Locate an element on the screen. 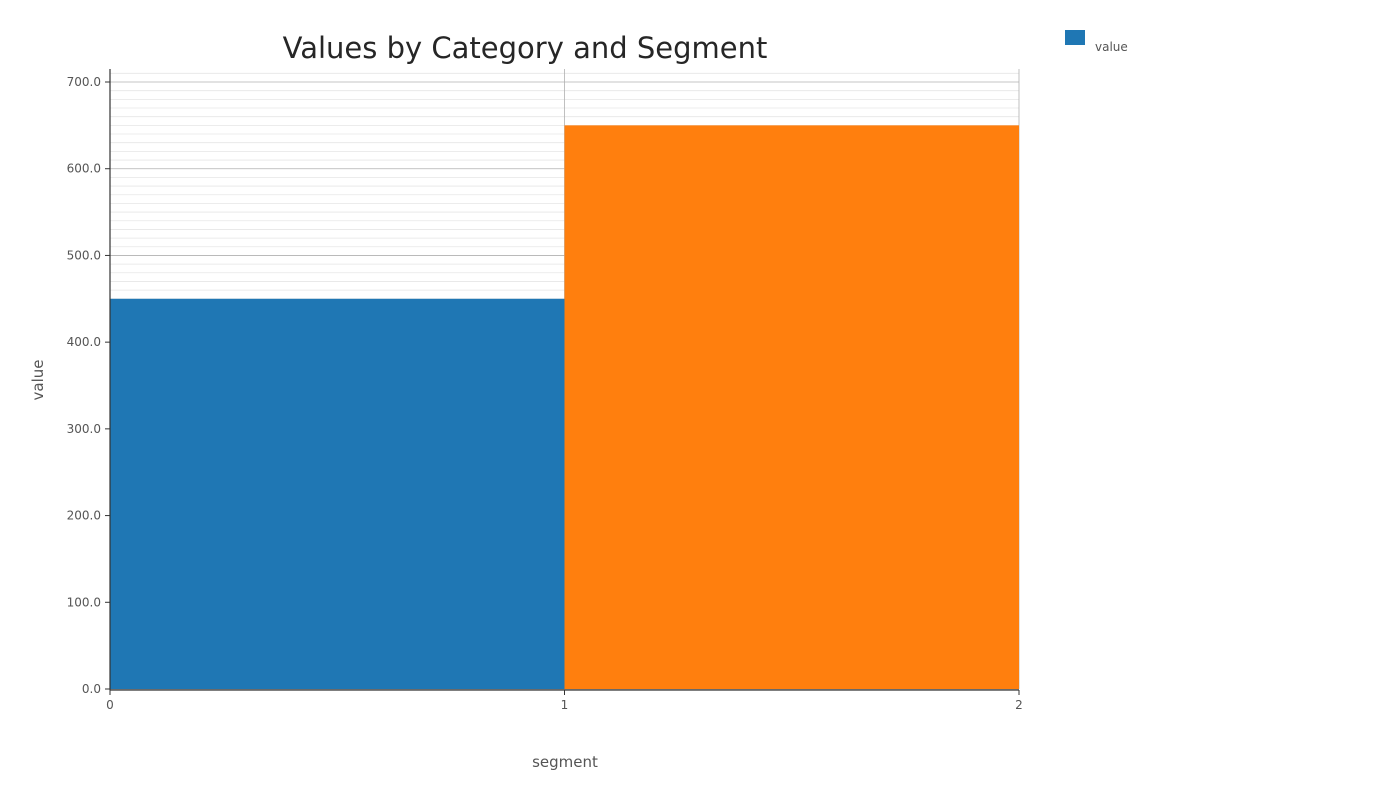  chart-title: Values by Category and Segment is located at coordinates (525, 48).